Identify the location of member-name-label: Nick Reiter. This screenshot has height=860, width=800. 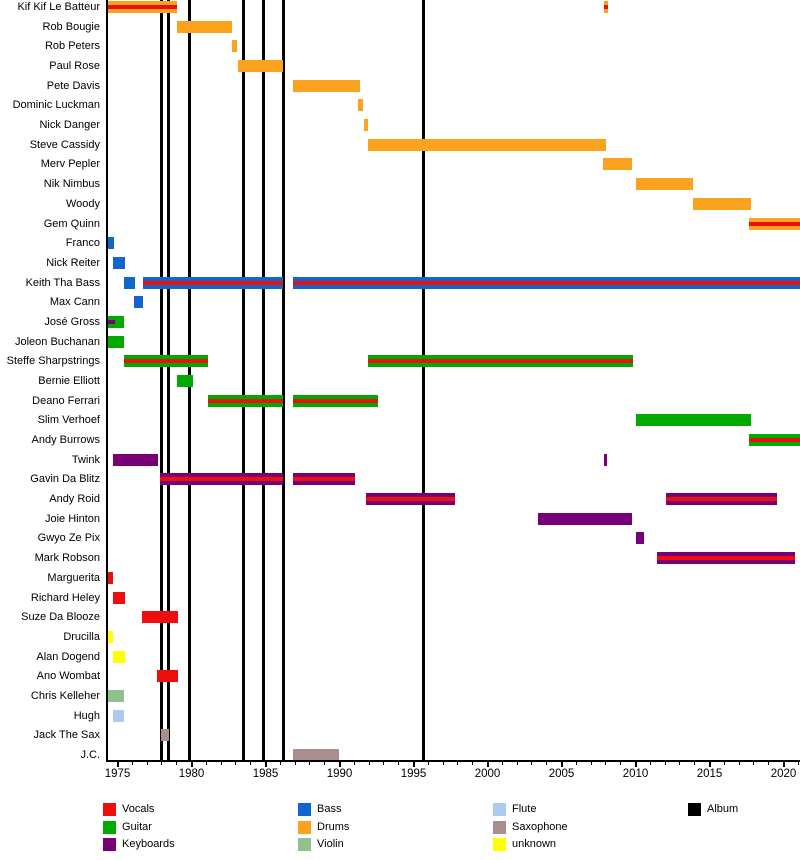
(73, 262).